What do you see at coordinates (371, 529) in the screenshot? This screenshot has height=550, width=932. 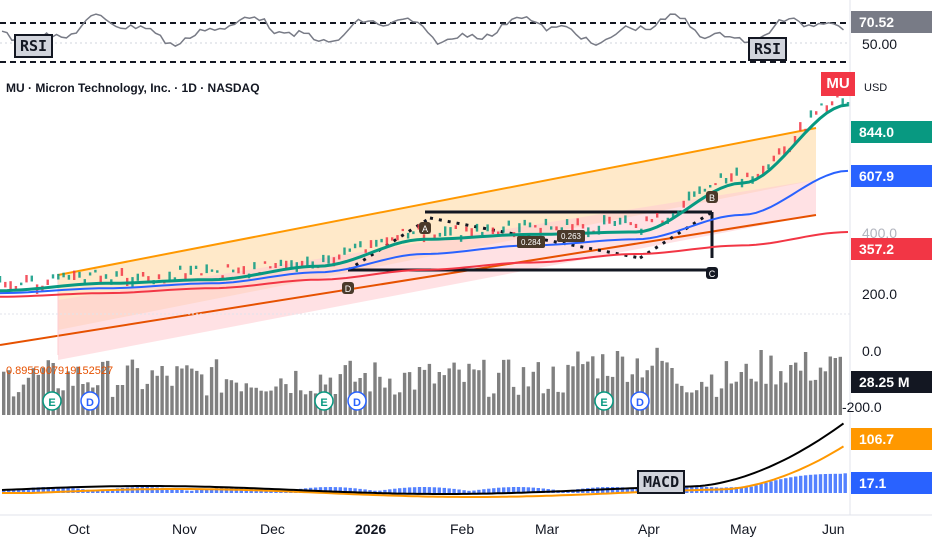 I see `x-axis-2026: 2026` at bounding box center [371, 529].